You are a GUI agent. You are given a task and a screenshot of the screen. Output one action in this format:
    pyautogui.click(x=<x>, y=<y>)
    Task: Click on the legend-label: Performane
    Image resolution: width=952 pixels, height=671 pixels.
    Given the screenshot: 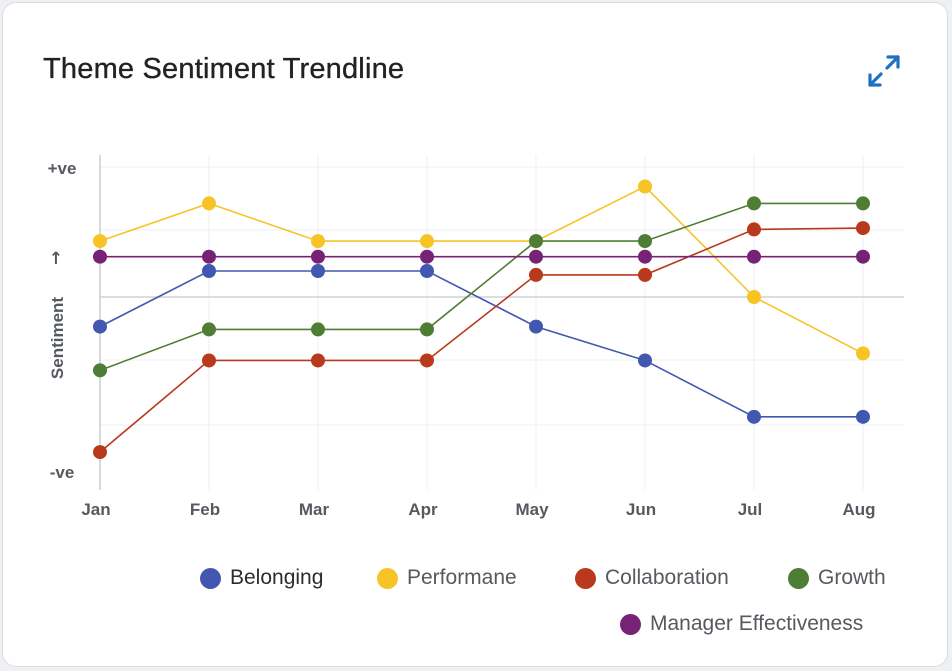 What is the action you would take?
    pyautogui.click(x=462, y=577)
    